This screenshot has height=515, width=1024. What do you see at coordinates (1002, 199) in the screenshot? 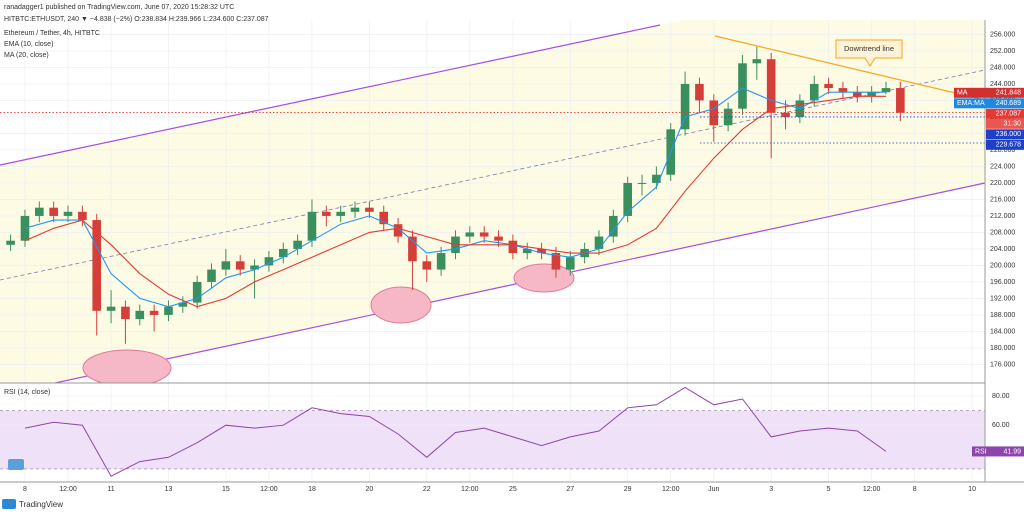
I see `y-tick-label: 216.000` at bounding box center [1002, 199].